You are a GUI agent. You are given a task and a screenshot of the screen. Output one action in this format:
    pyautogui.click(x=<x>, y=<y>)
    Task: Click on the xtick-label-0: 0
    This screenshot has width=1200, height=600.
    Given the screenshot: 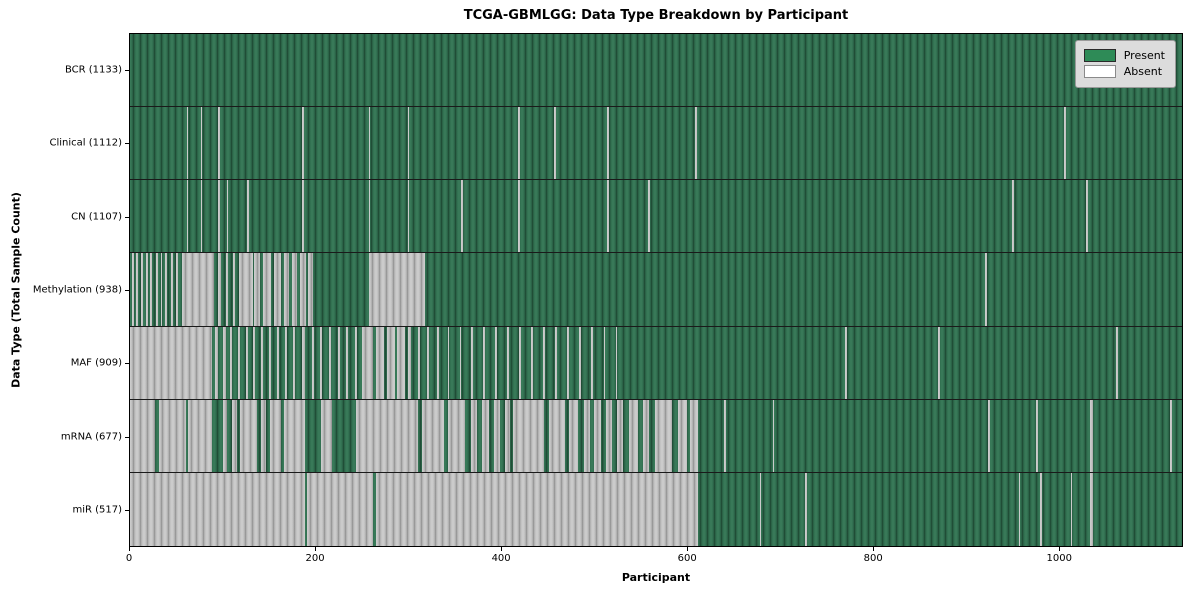 What is the action you would take?
    pyautogui.click(x=129, y=558)
    